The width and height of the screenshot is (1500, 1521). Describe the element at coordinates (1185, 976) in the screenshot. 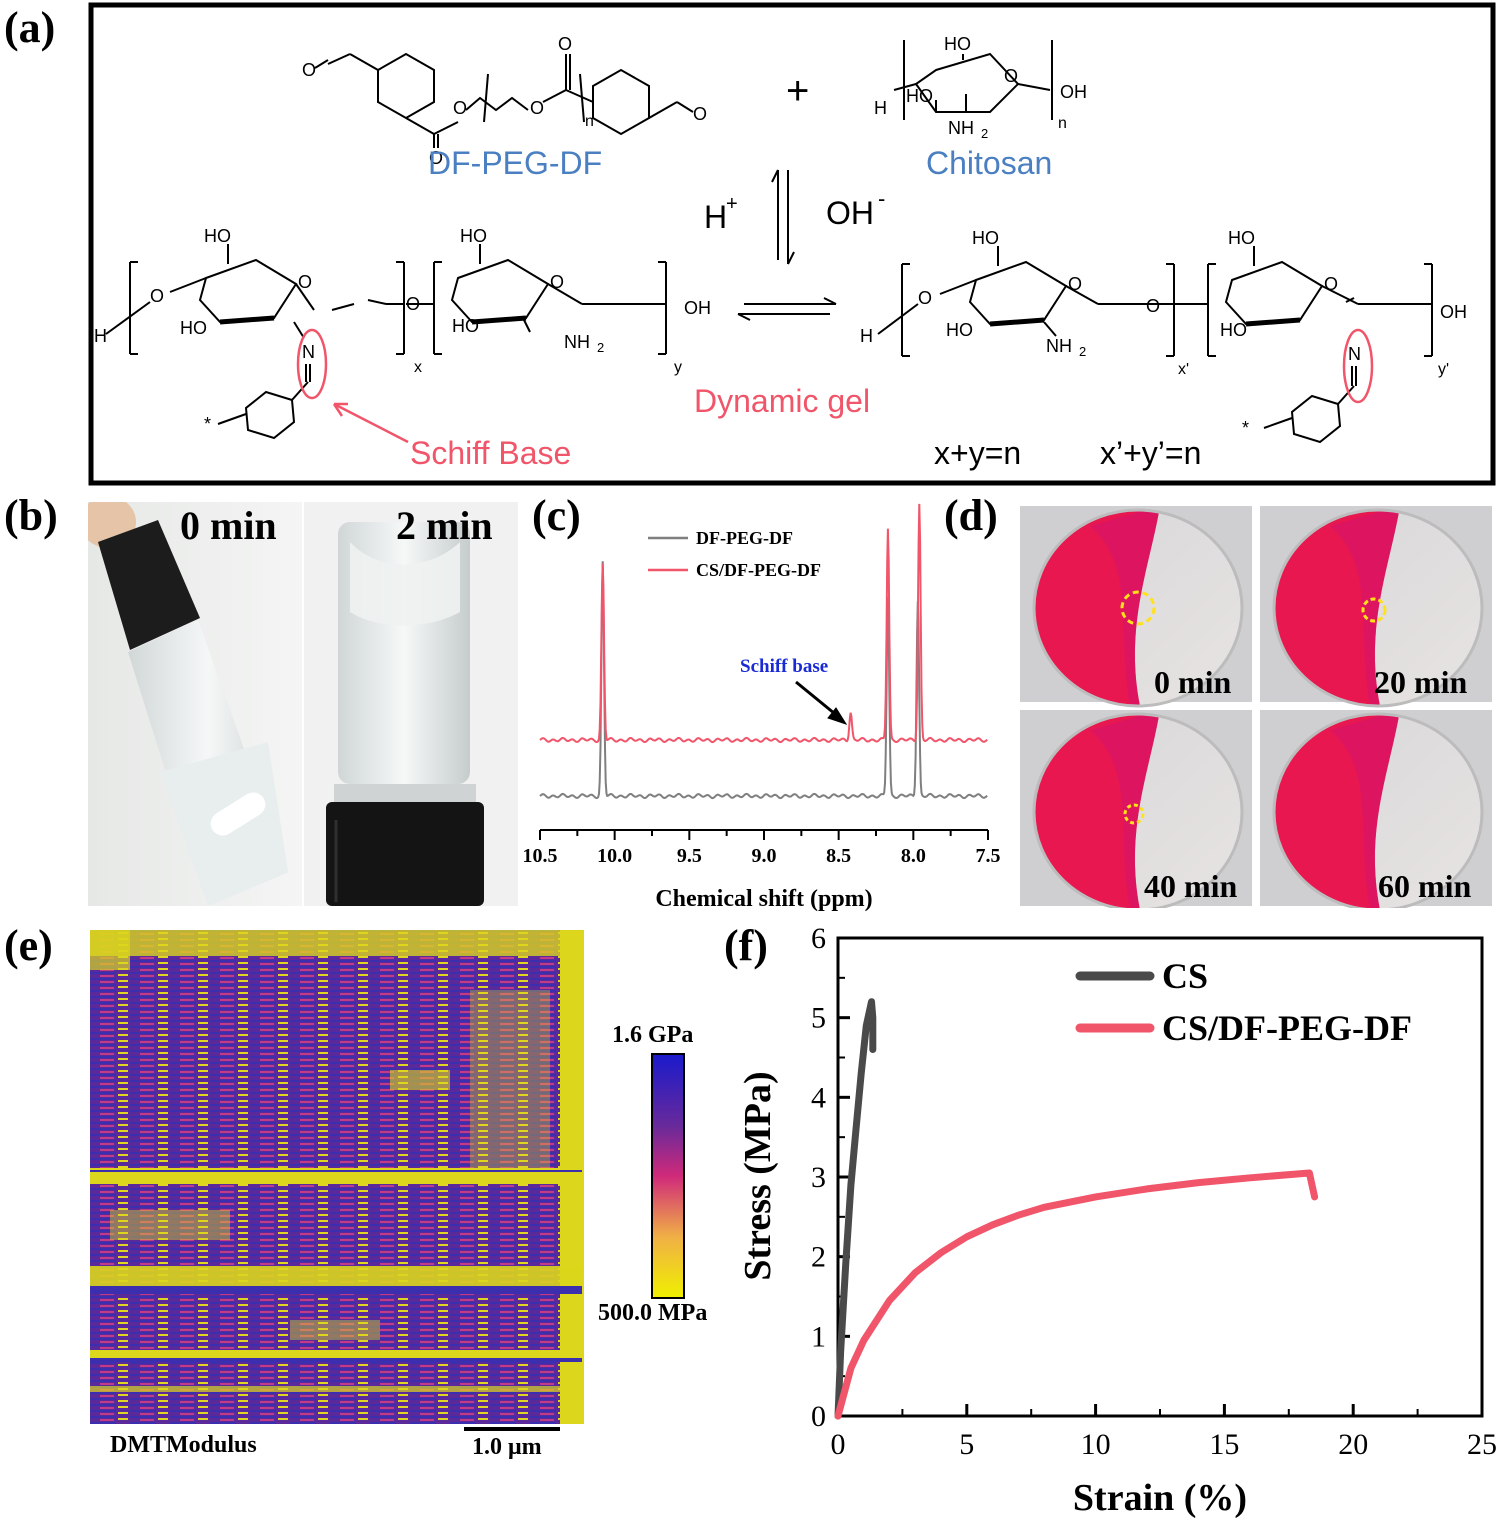

I see `ss-legend-cs: CS` at that location.